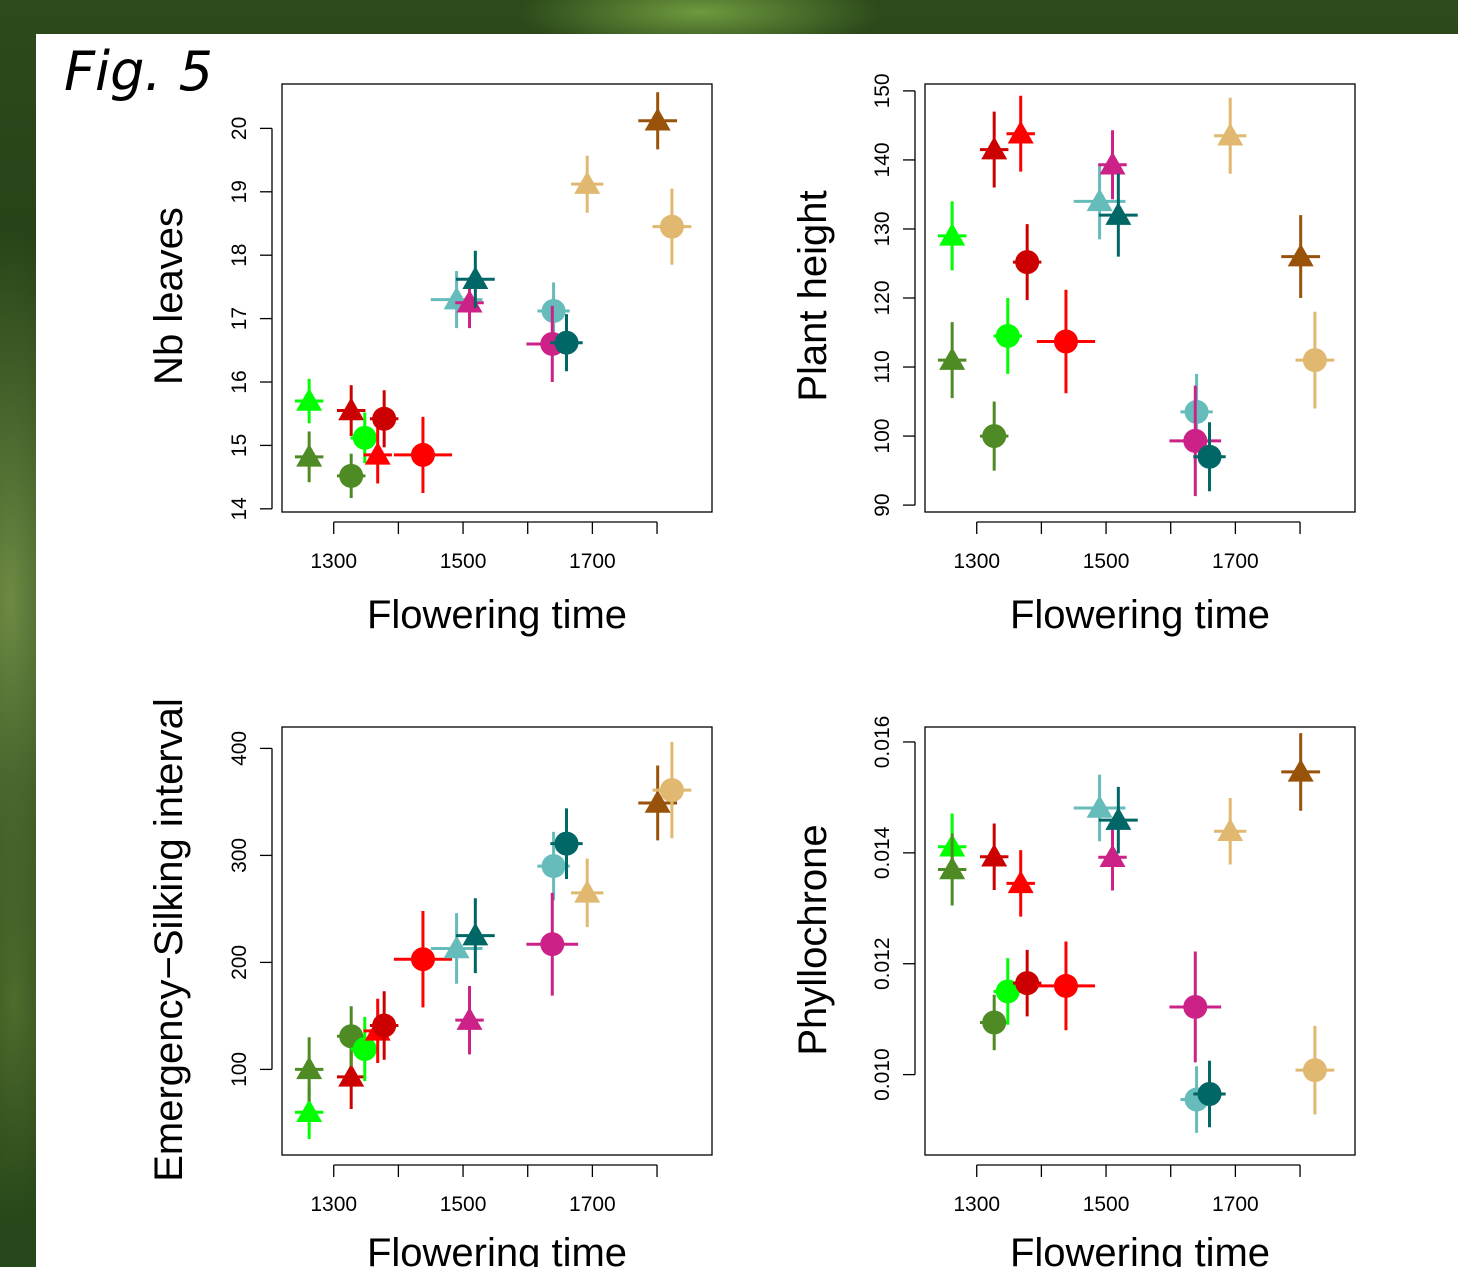  What do you see at coordinates (239, 191) in the screenshot?
I see `y-tick-label: 19` at bounding box center [239, 191].